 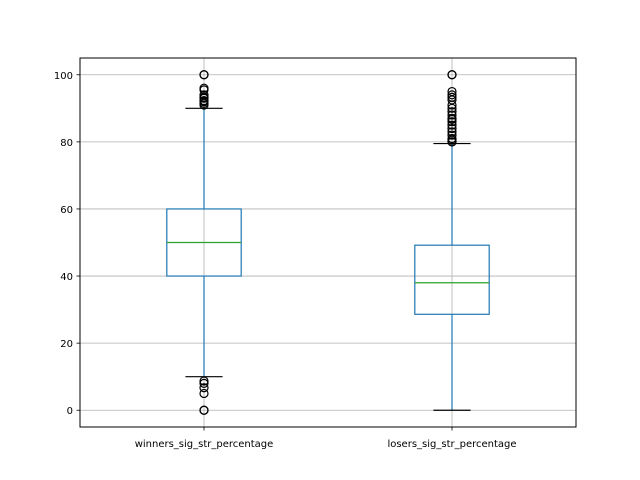 I want to click on y-tick-label: 60, so click(x=66, y=210).